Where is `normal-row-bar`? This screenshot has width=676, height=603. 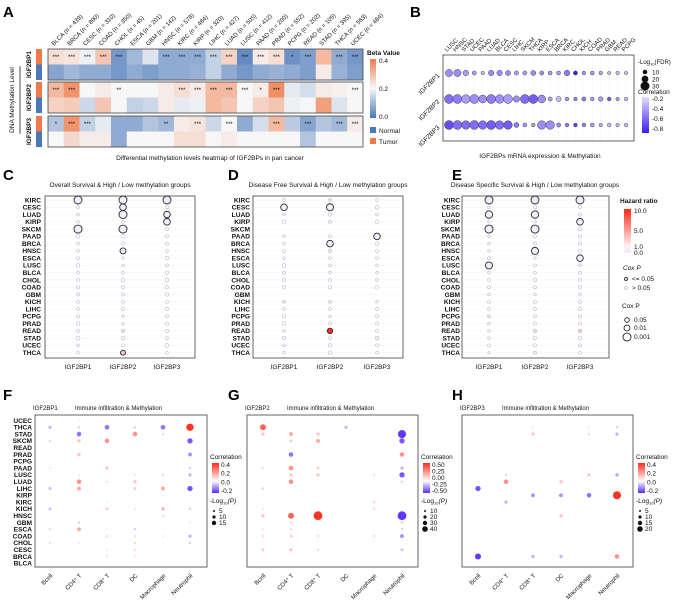
normal-row-bar is located at coordinates (39, 105).